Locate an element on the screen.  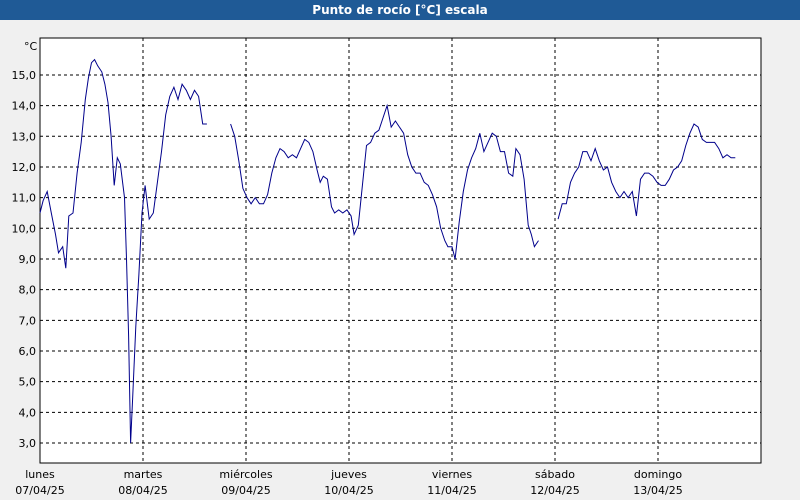
x-tick-day: miércoles is located at coordinates (245, 474).